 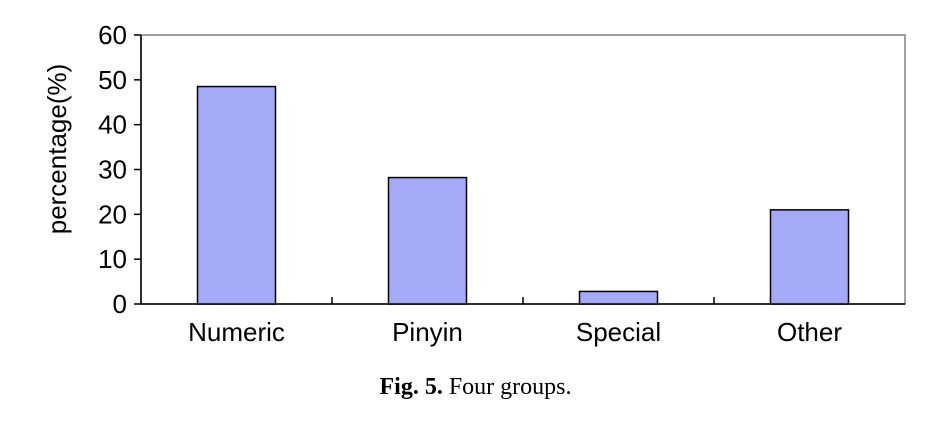 I want to click on bar-special, so click(x=618, y=297).